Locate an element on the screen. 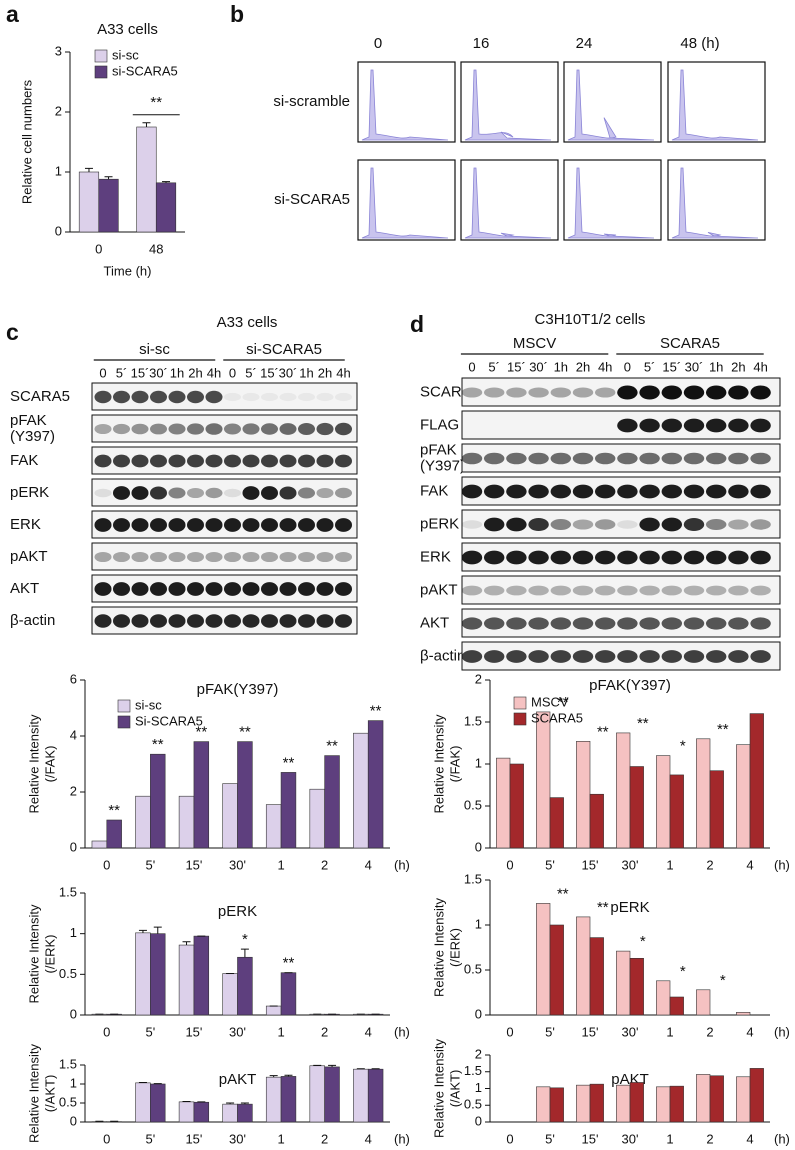 The width and height of the screenshot is (795, 1150). row-label: SCARA5 is located at coordinates (40, 396).